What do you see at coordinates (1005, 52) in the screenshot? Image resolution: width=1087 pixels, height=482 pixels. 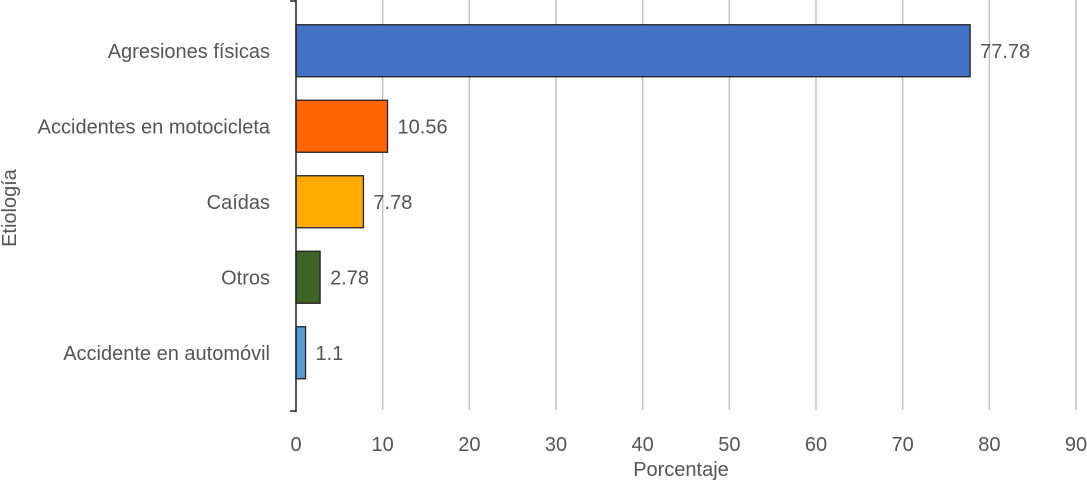 I see `value-label-1: 77.78` at bounding box center [1005, 52].